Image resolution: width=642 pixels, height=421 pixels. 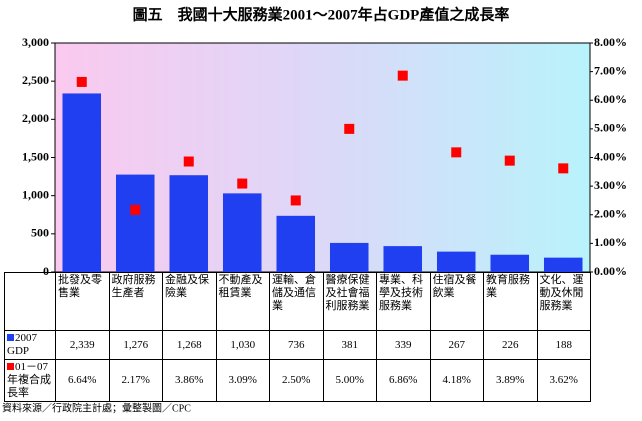 I want to click on y2-tick-label: 6.00%, so click(x=610, y=99).